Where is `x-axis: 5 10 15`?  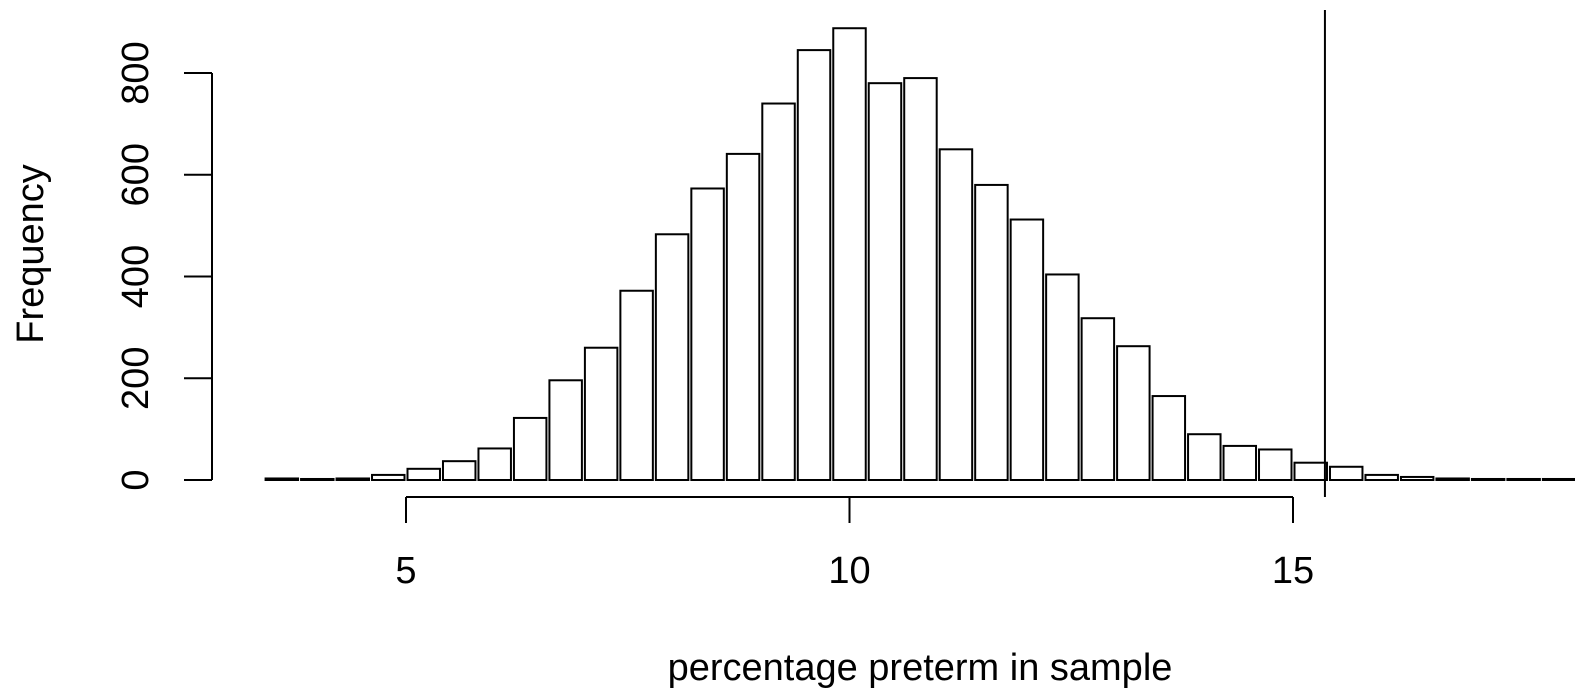 x-axis: 5 10 15 is located at coordinates (854, 544).